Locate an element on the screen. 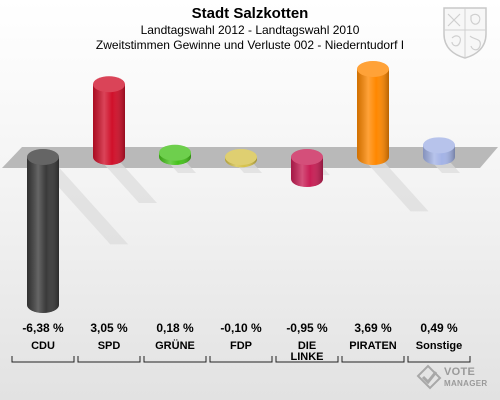 The width and height of the screenshot is (500, 400). bar-shadow-piraten is located at coordinates (398, 187).